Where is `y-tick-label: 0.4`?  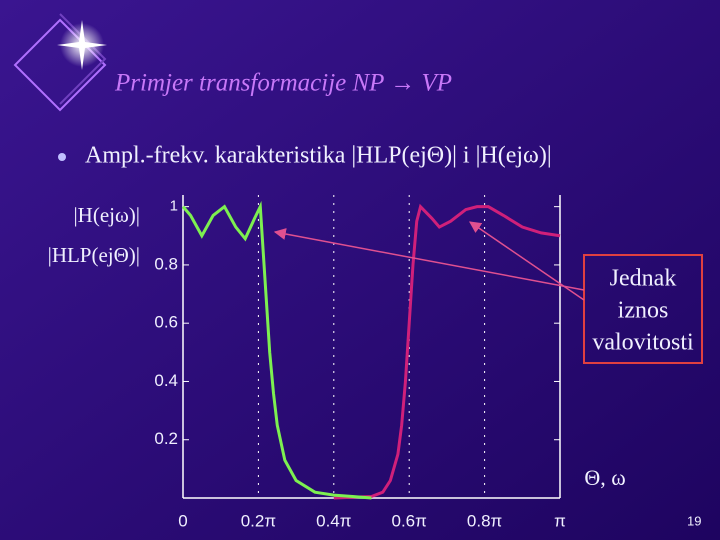 y-tick-label: 0.4 is located at coordinates (166, 380).